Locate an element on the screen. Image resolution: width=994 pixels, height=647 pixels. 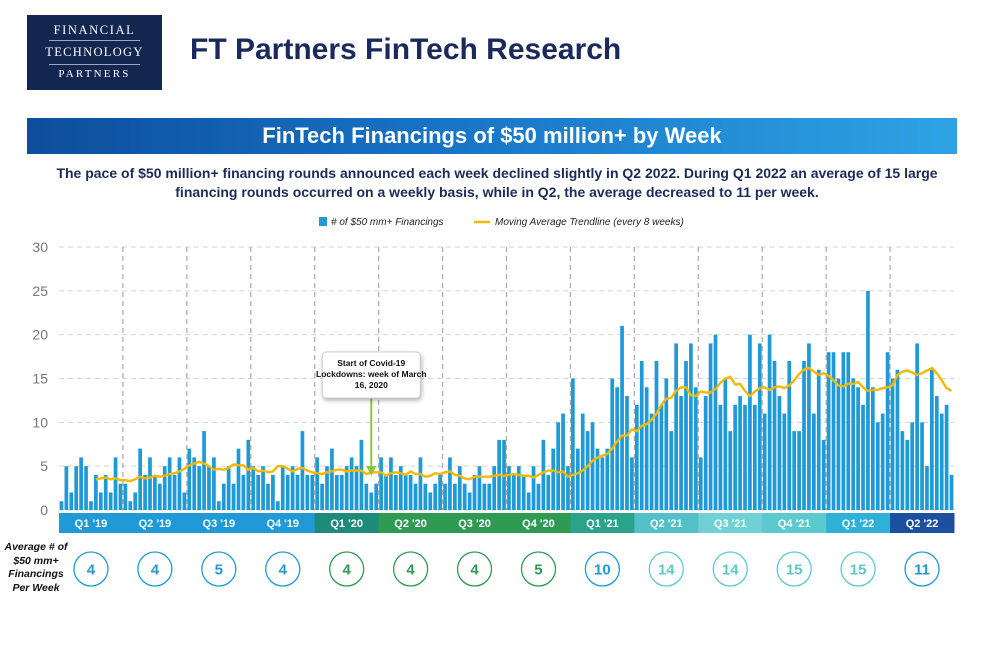
covid-annotation-text: Start of Covid-19 is located at coordinates (371, 363).